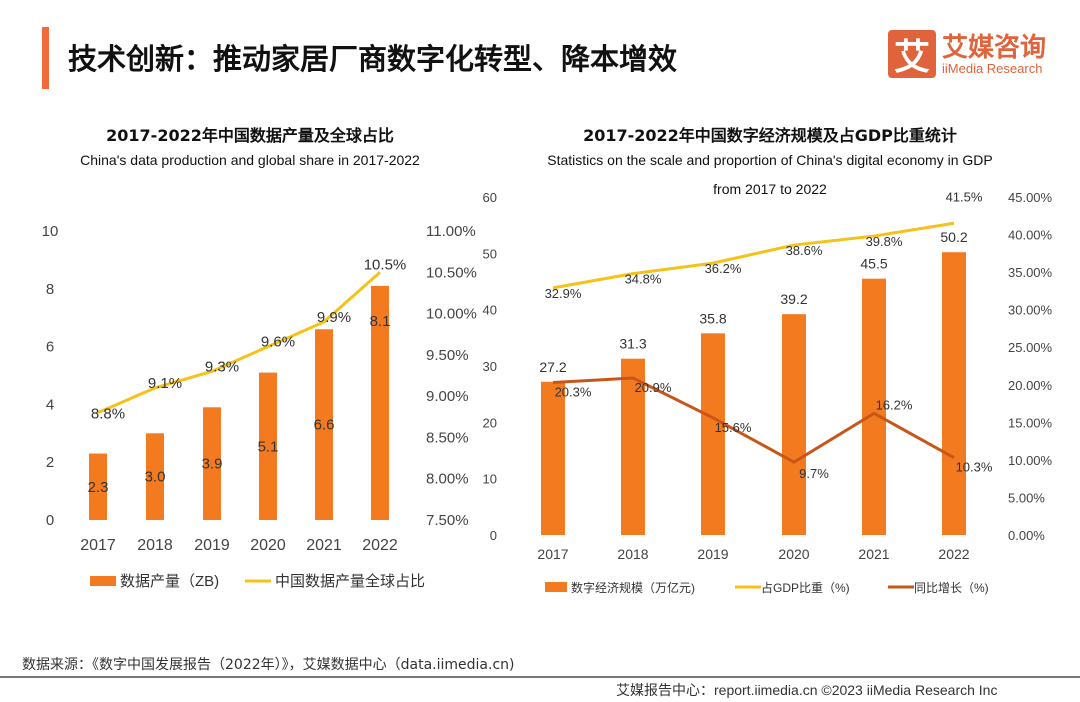  I want to click on bar-data-label: 2.3, so click(98, 487).